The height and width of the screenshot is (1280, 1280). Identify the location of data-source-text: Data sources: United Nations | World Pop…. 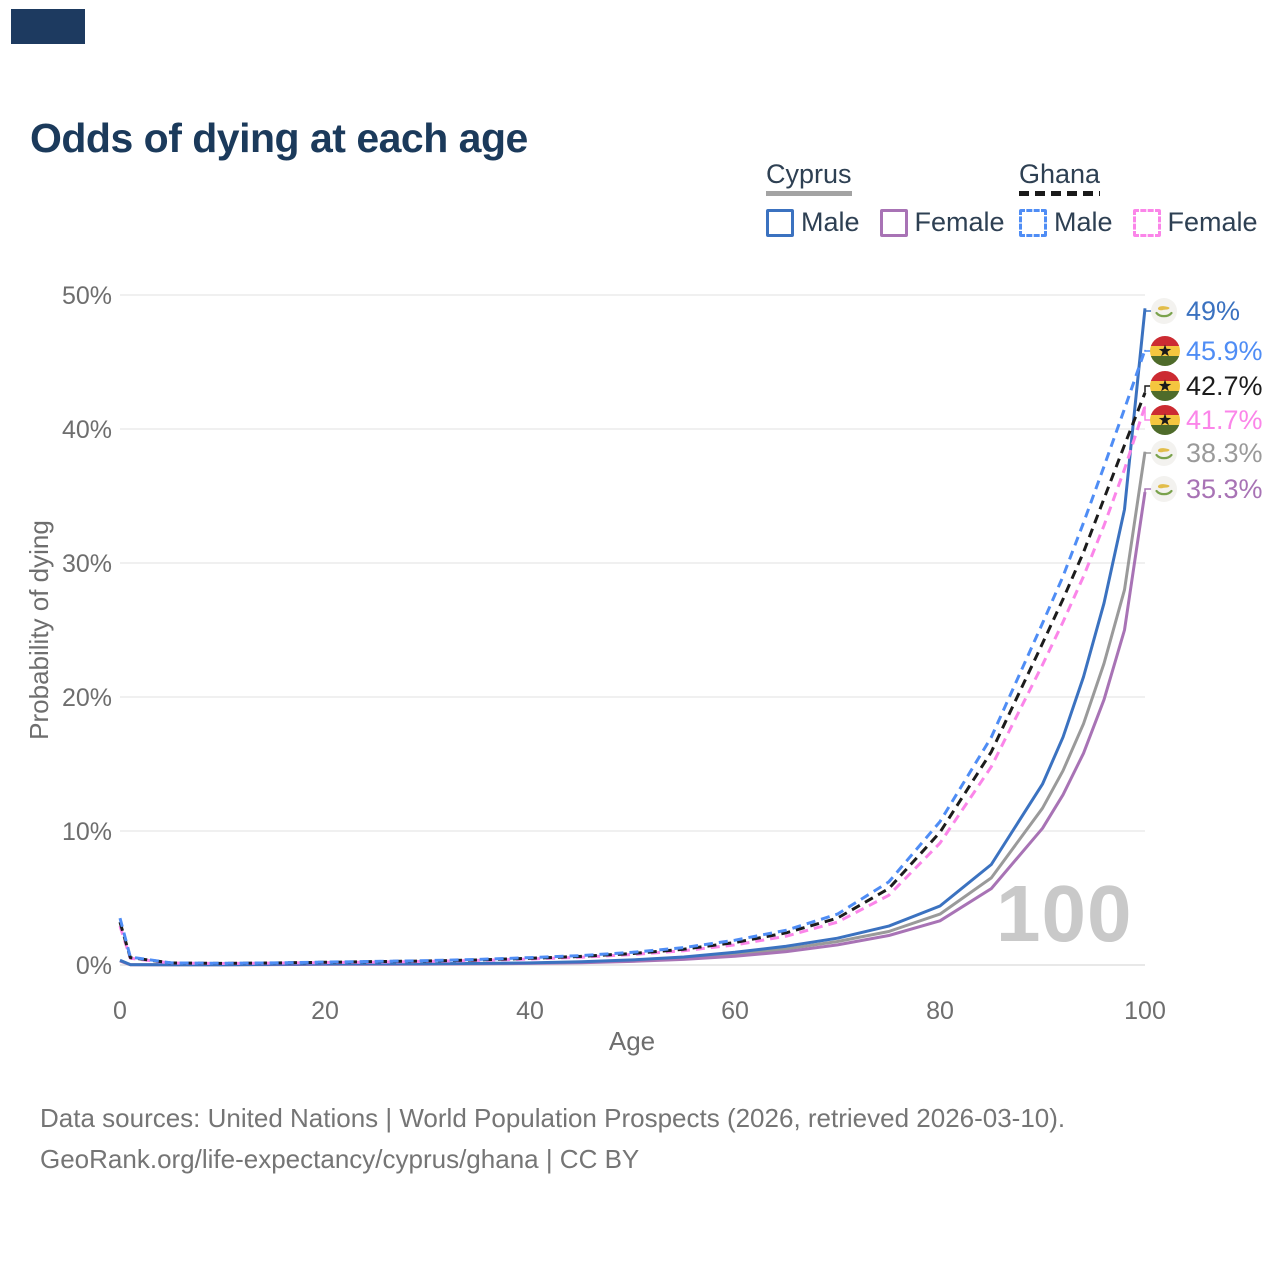
(553, 1118).